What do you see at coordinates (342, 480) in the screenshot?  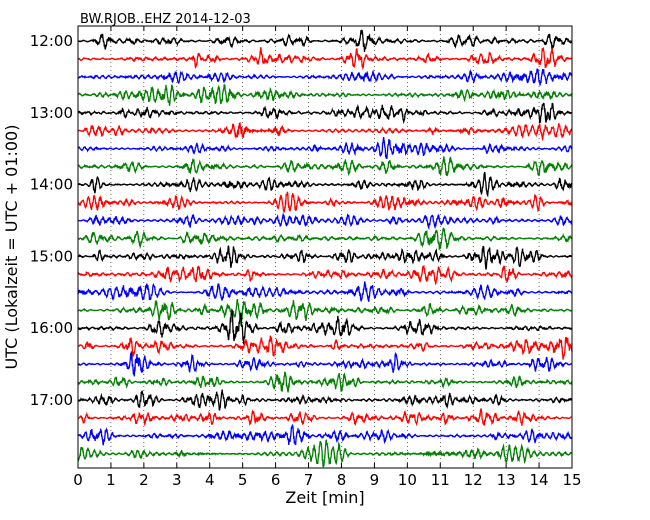 I see `x-tick-label: 8` at bounding box center [342, 480].